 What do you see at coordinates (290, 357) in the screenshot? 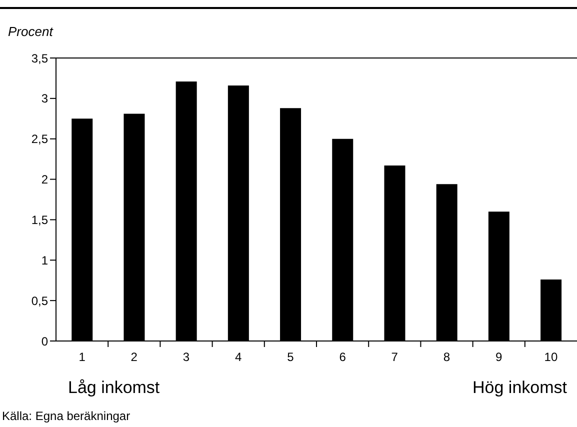
I see `x-tick-label: 5` at bounding box center [290, 357].